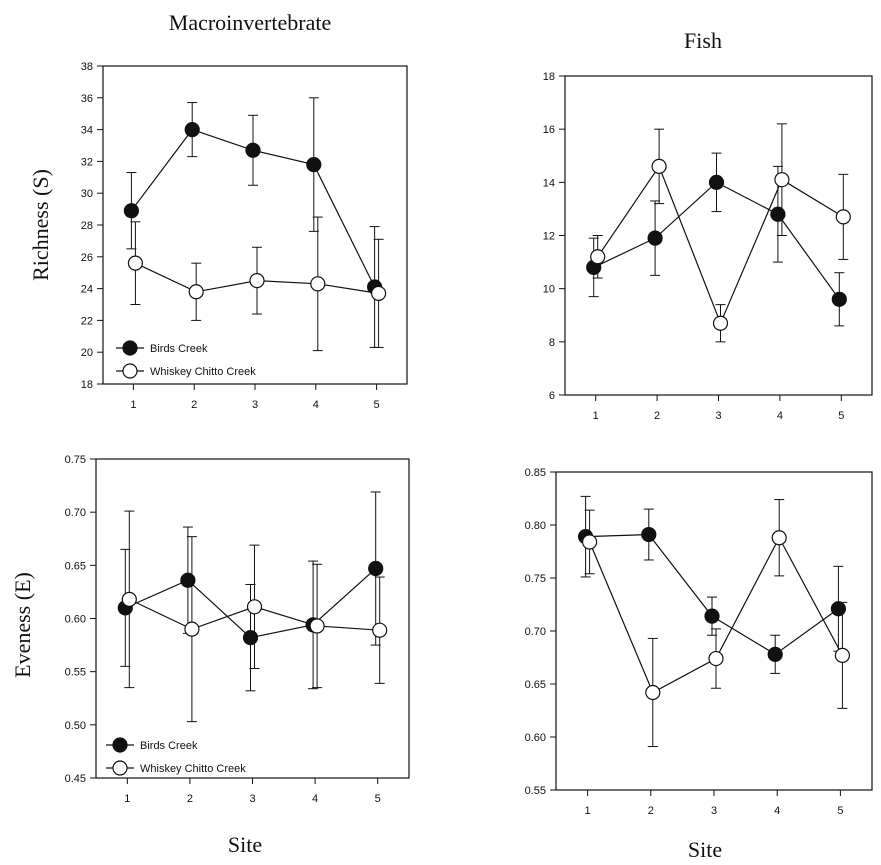  I want to click on y-tick-label: 0.80, so click(535, 526).